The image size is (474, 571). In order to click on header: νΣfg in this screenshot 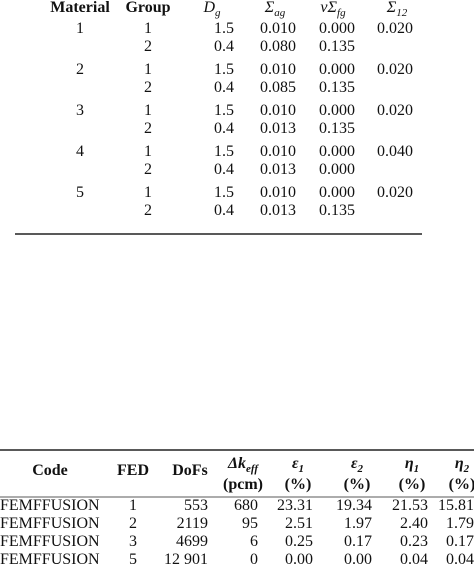, I will do `click(333, 9)`.